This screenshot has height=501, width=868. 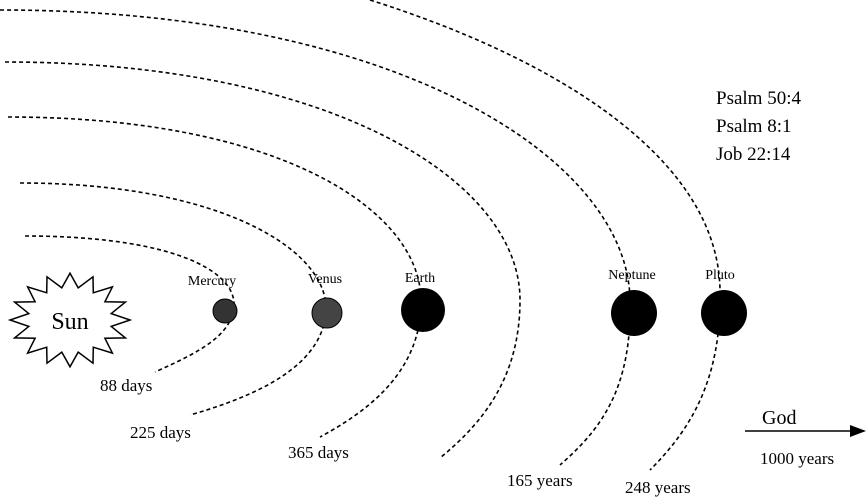 I want to click on period: 365 days, so click(x=318, y=452).